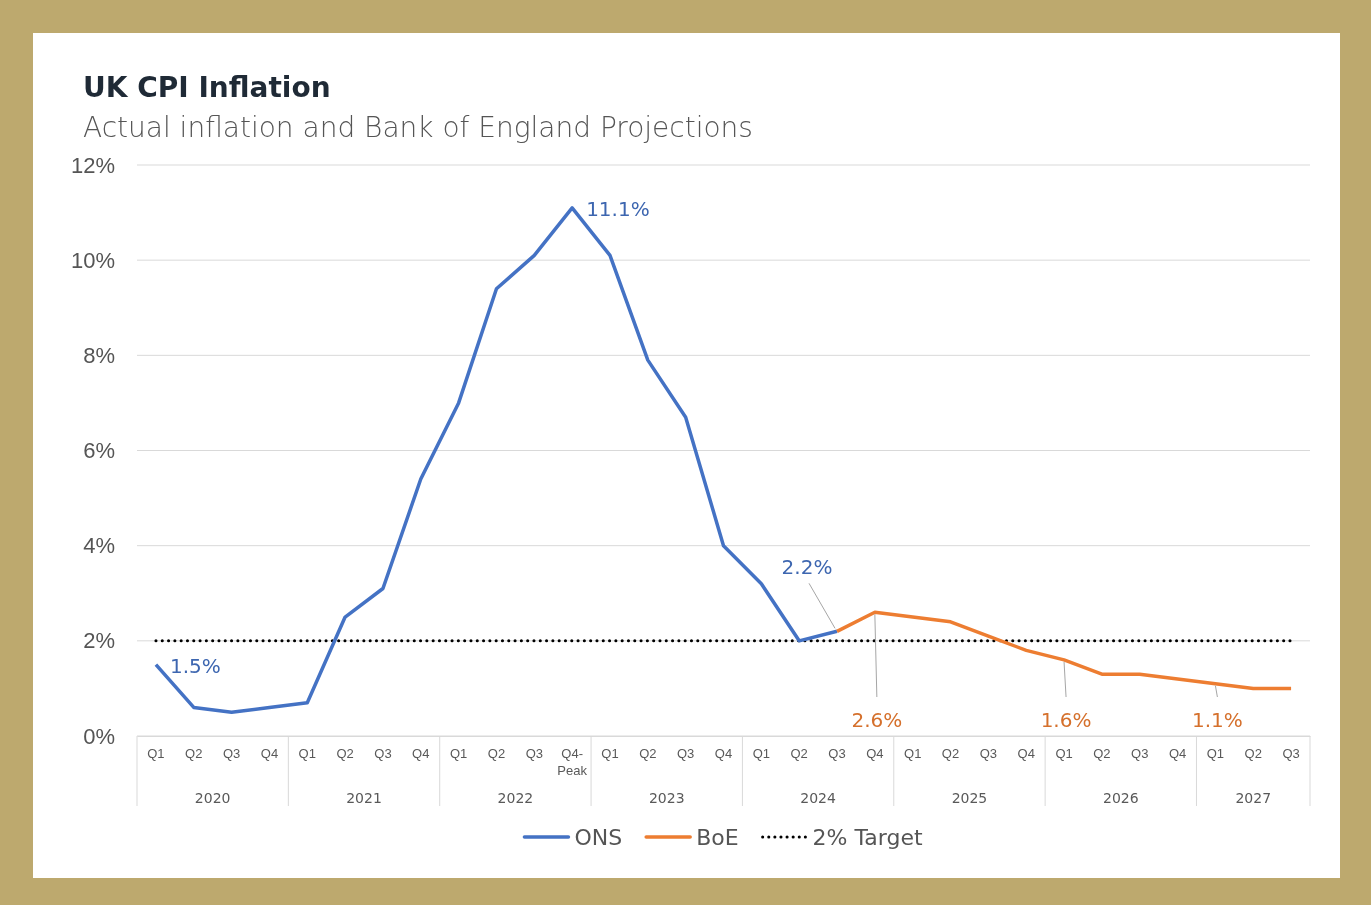 This screenshot has height=905, width=1371. What do you see at coordinates (598, 837) in the screenshot?
I see `legend-label: ONS` at bounding box center [598, 837].